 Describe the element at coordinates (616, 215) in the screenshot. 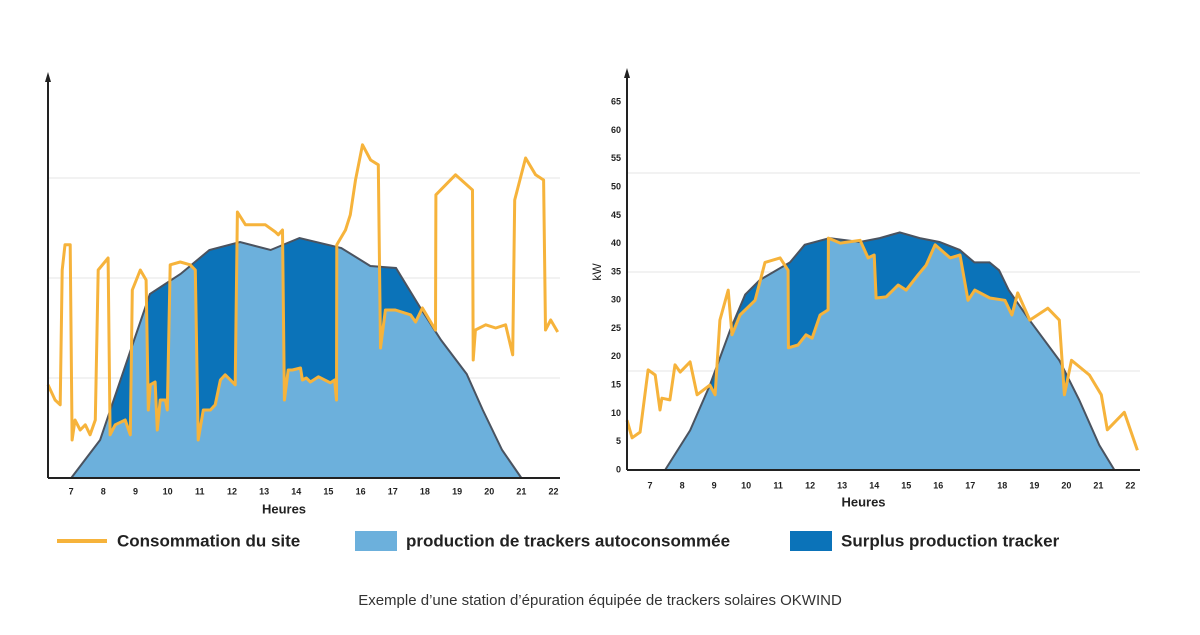

I see `y-tick-label: 45` at that location.